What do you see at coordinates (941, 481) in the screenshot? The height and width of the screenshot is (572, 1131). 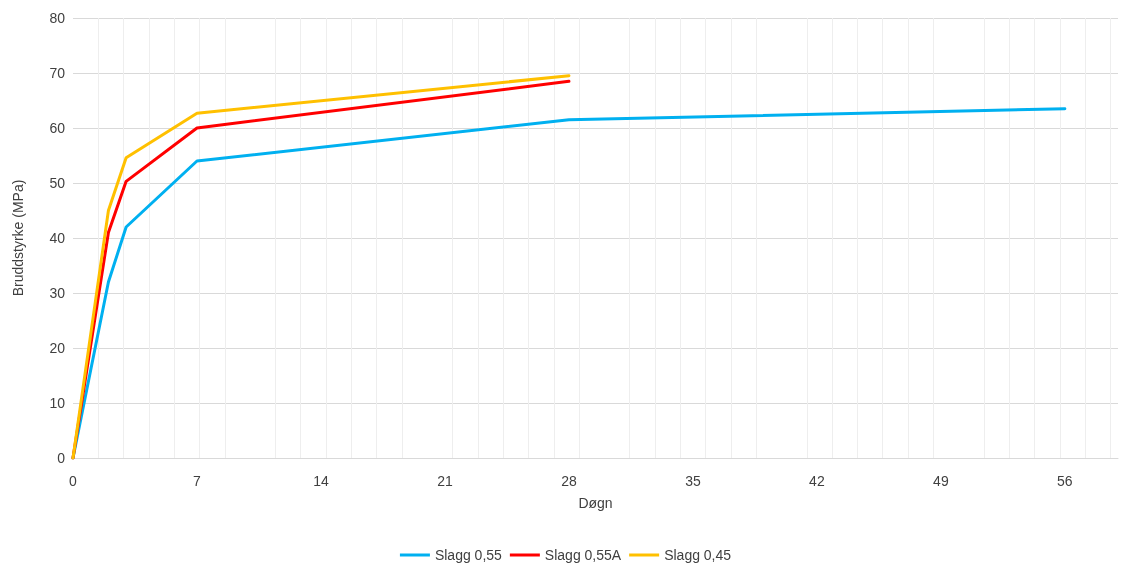 I see `x-tick-label: 49` at bounding box center [941, 481].